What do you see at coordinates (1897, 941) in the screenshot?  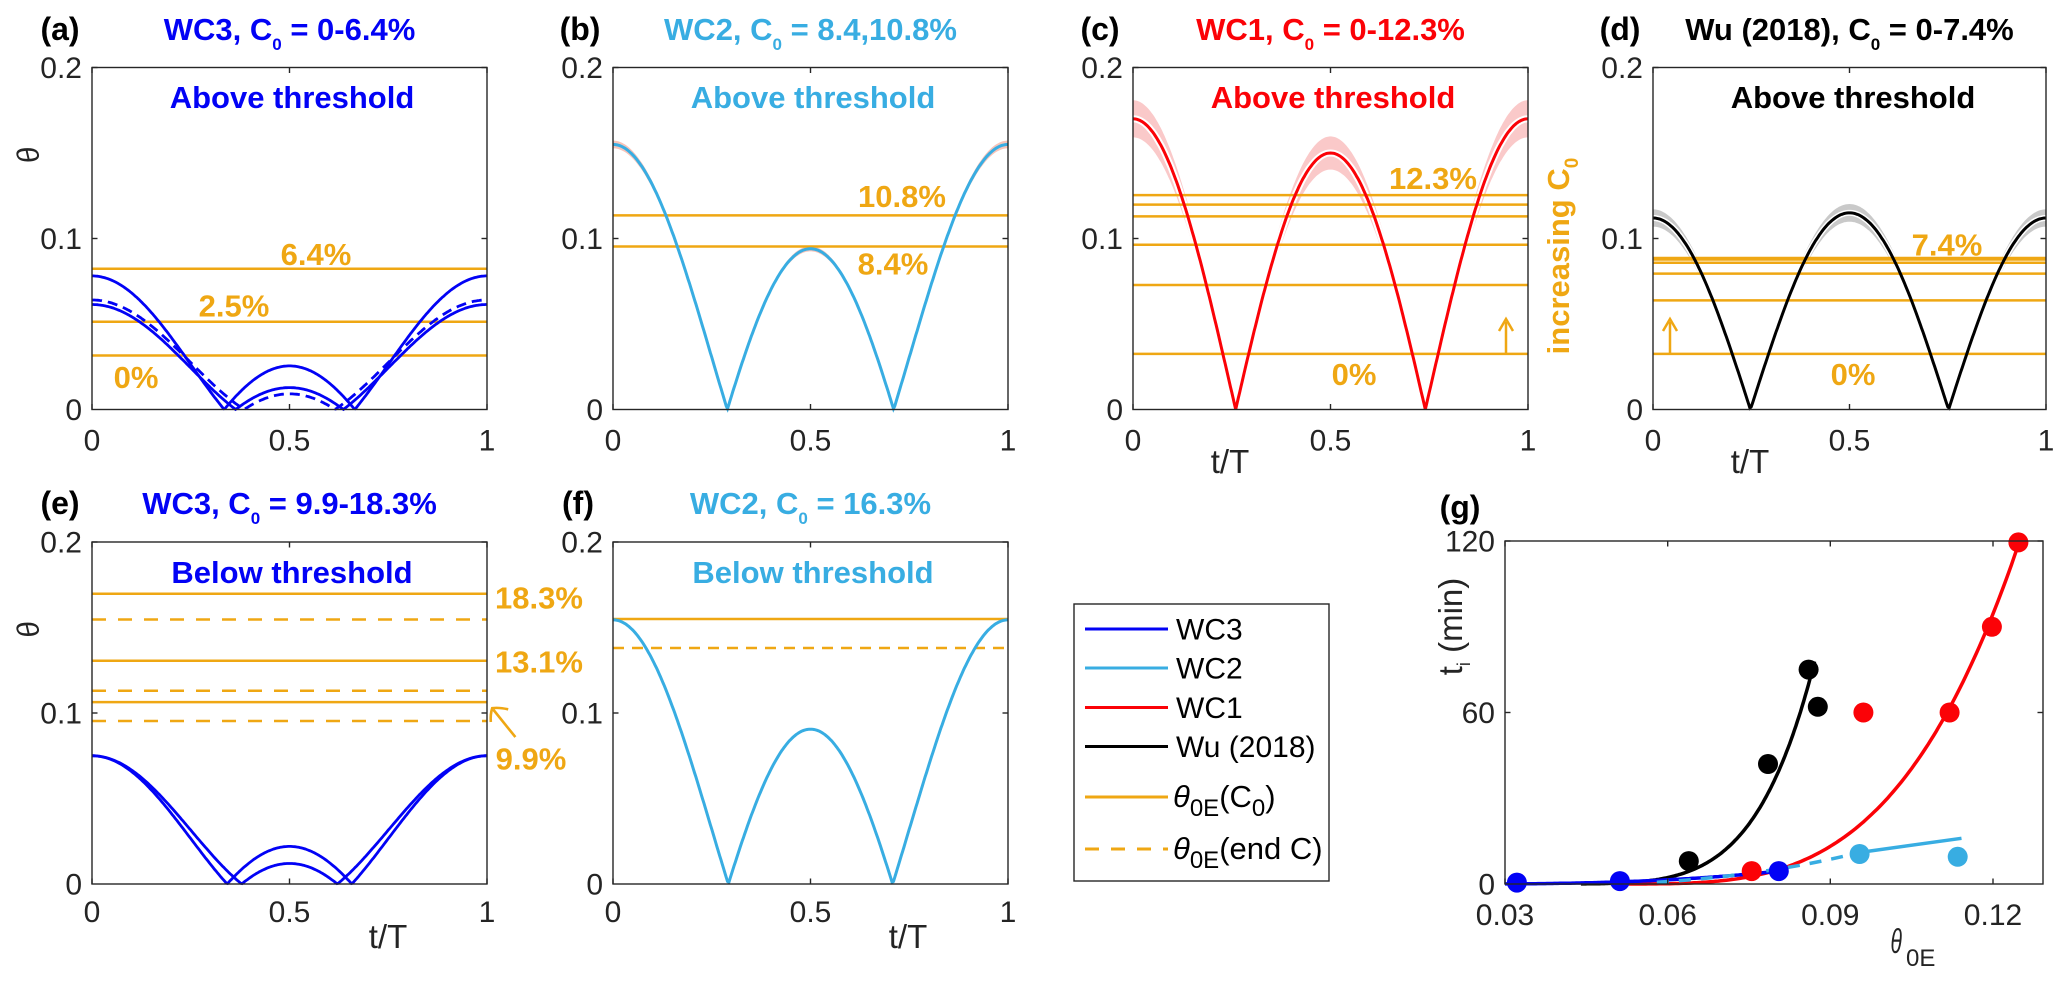 I see `svg-text: θ` at bounding box center [1897, 941].